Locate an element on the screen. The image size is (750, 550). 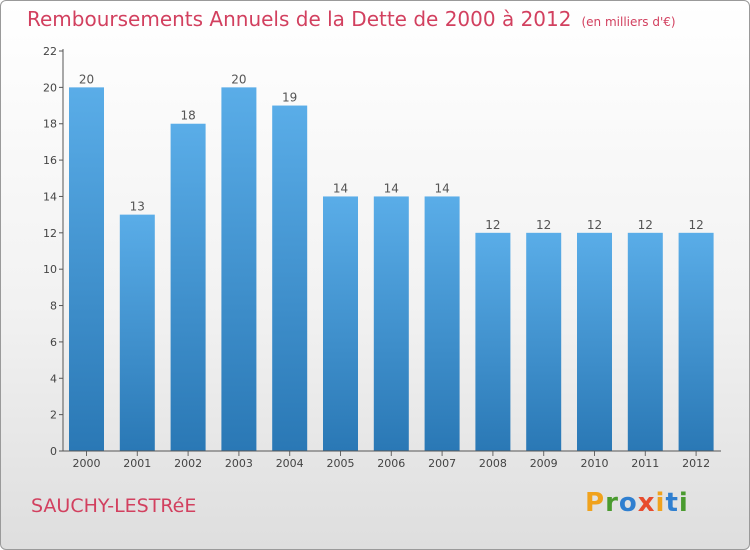
x-tick-label-2000: 2000 is located at coordinates (87, 463).